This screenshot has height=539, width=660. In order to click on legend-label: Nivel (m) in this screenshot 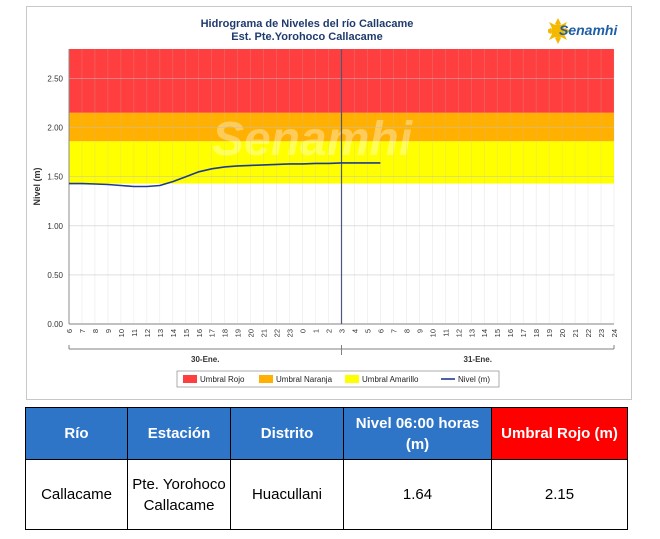, I will do `click(474, 379)`.